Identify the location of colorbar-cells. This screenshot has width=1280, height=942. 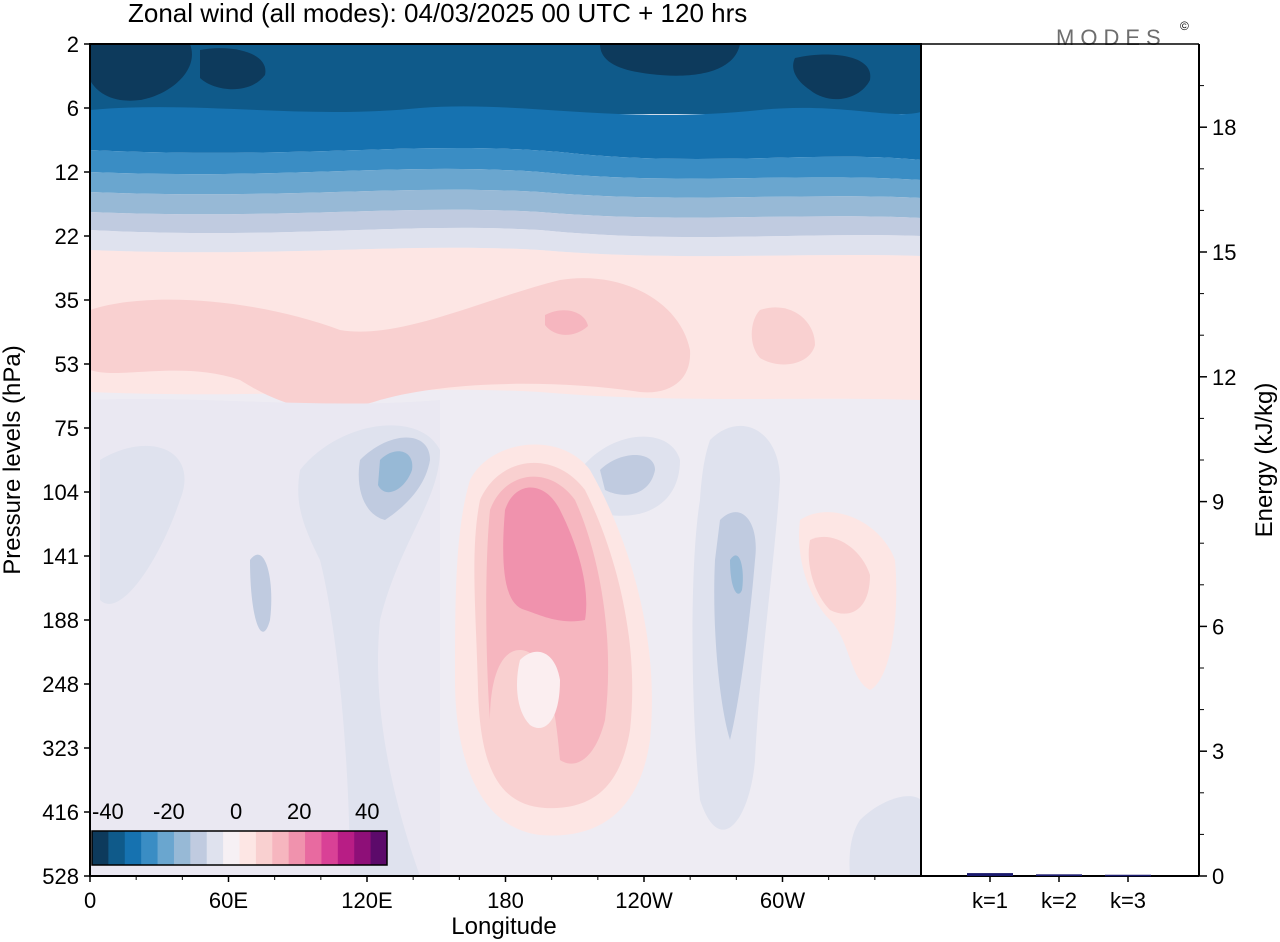
(240, 848).